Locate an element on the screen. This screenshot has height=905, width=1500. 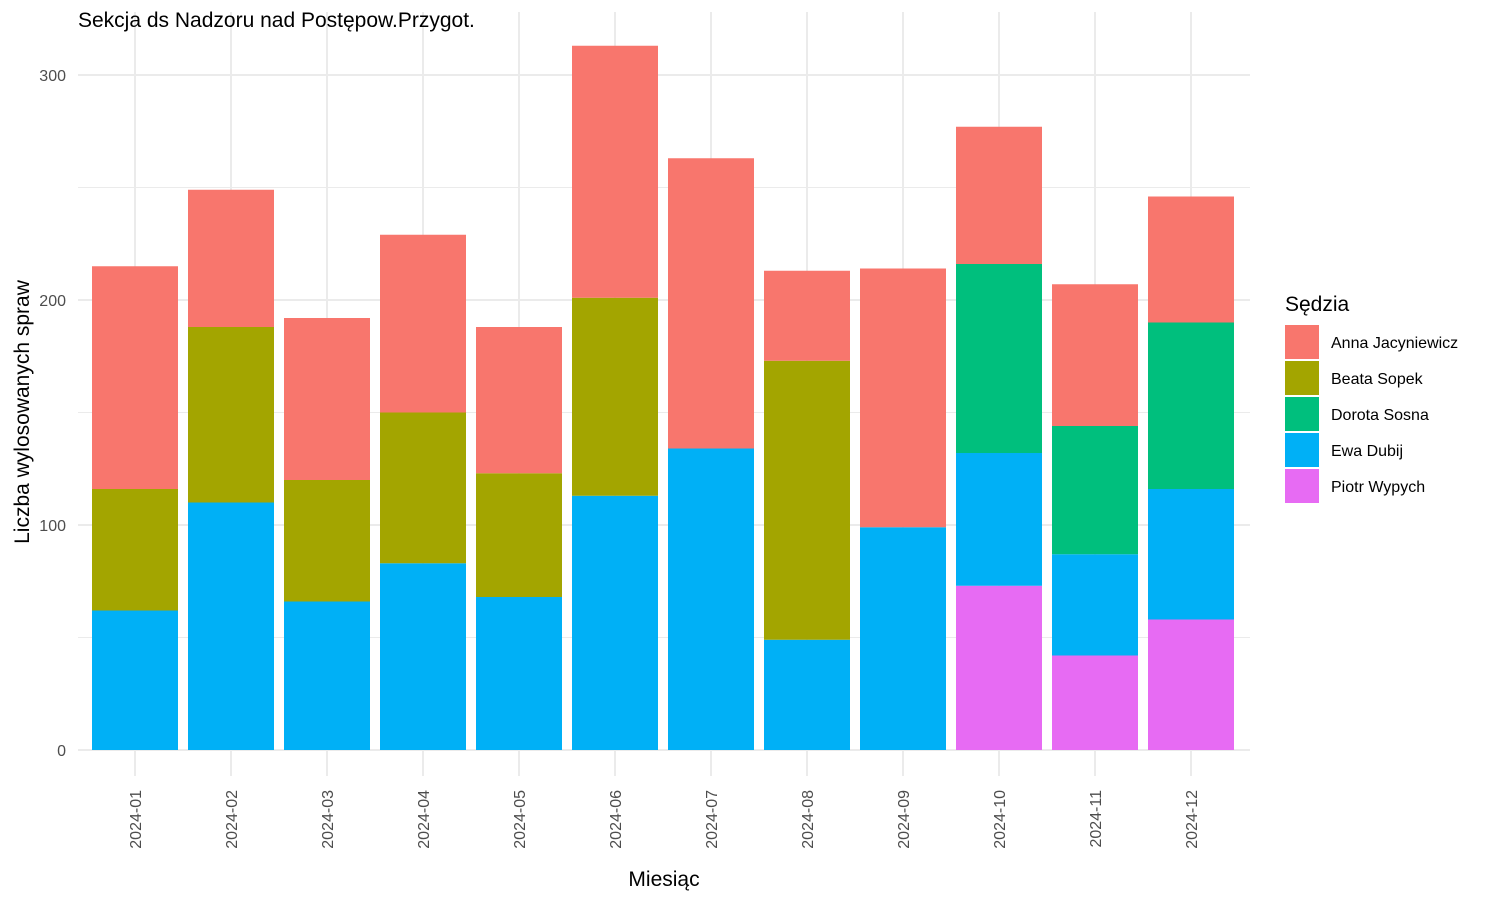
x-tick-label: 2024-02 is located at coordinates (232, 819).